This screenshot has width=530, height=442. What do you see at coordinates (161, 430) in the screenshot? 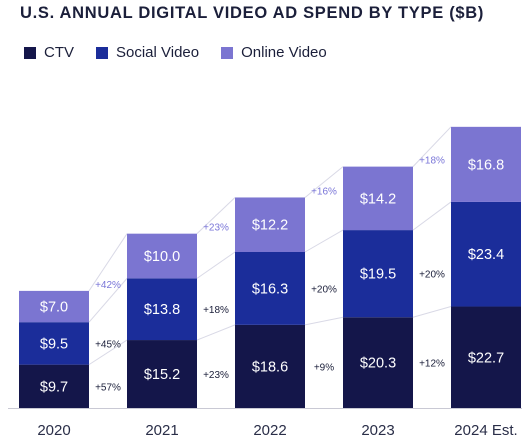
I see `x-tick-label: 2021` at bounding box center [161, 430].